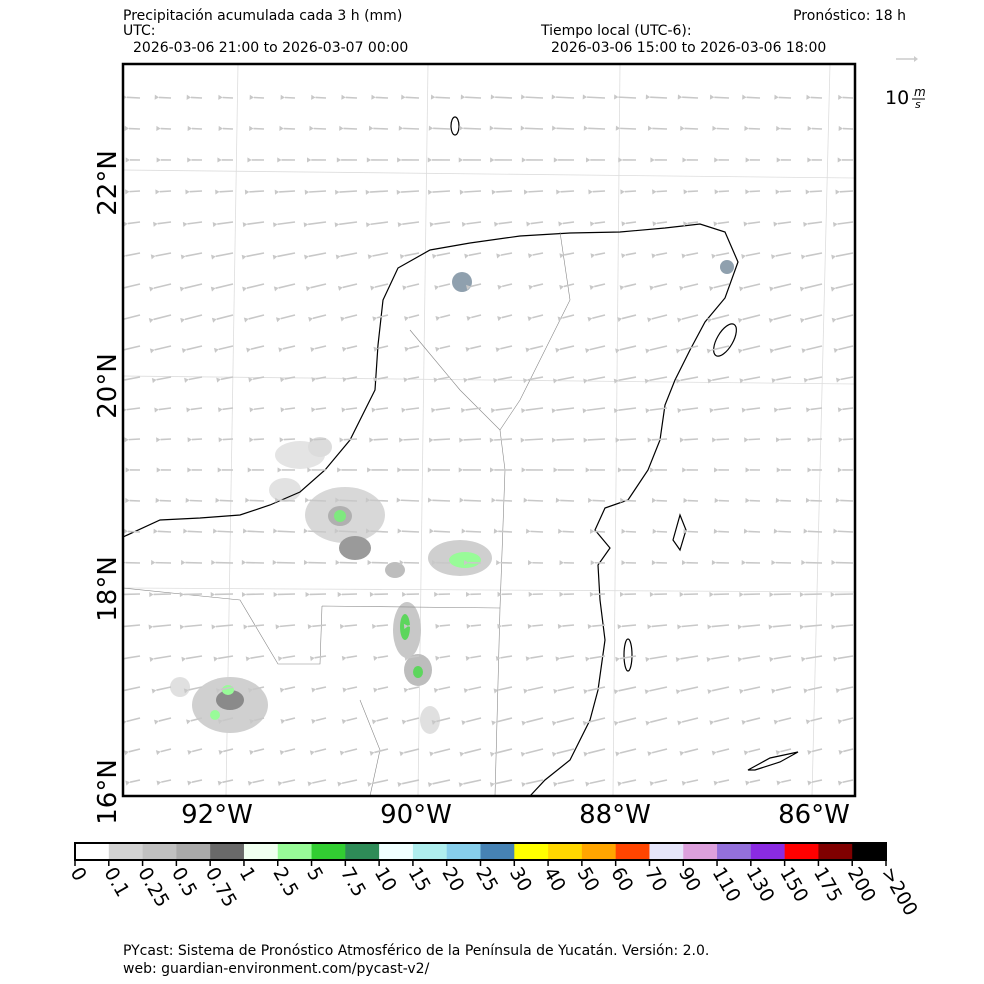 This screenshot has height=984, width=984. What do you see at coordinates (452, 880) in the screenshot?
I see `colorbar-label: 20` at bounding box center [452, 880].